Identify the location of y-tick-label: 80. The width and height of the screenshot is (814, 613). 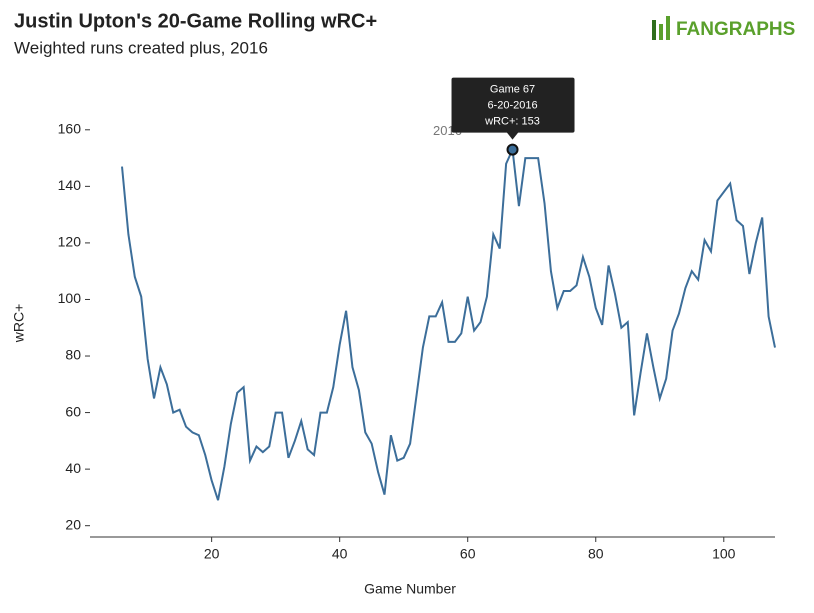
(73, 355).